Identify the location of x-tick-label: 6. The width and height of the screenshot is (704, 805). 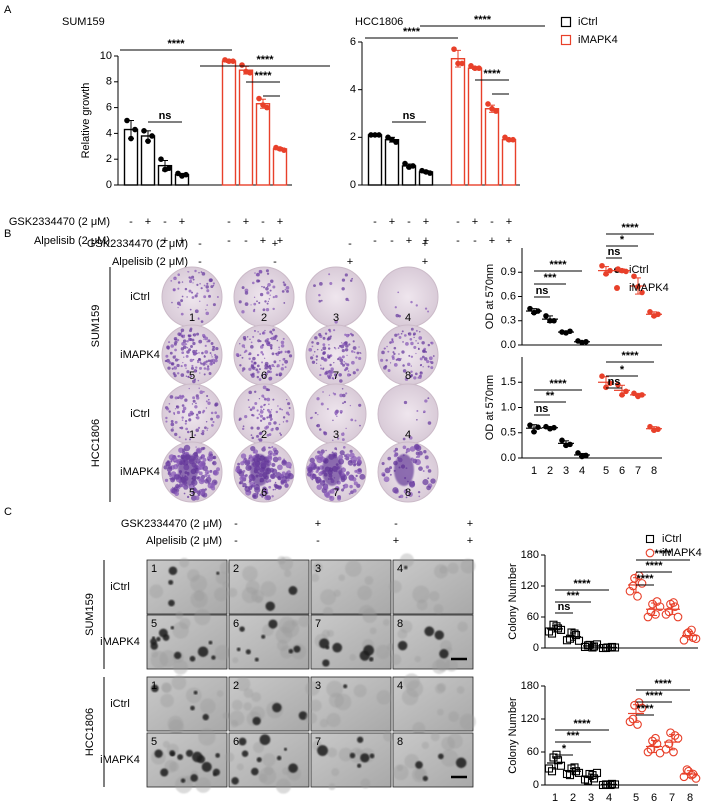
(622, 471).